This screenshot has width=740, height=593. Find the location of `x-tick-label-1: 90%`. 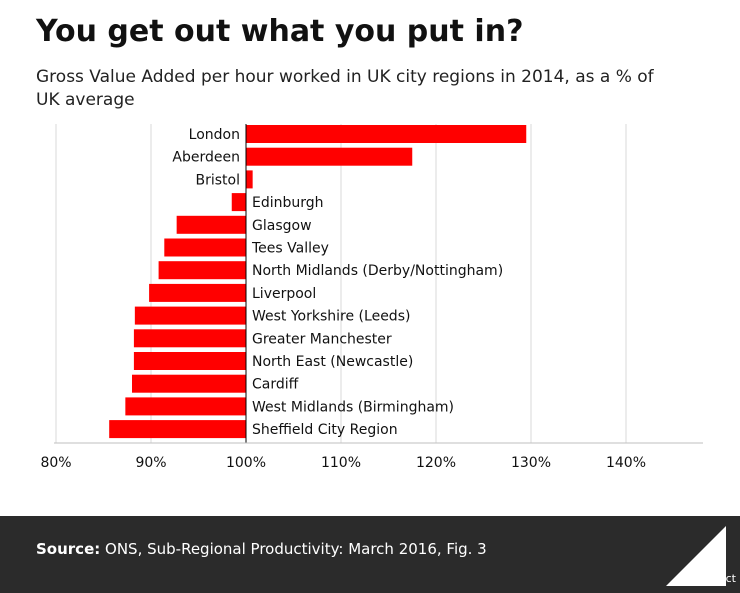

x-tick-label-1: 90% is located at coordinates (150, 463).